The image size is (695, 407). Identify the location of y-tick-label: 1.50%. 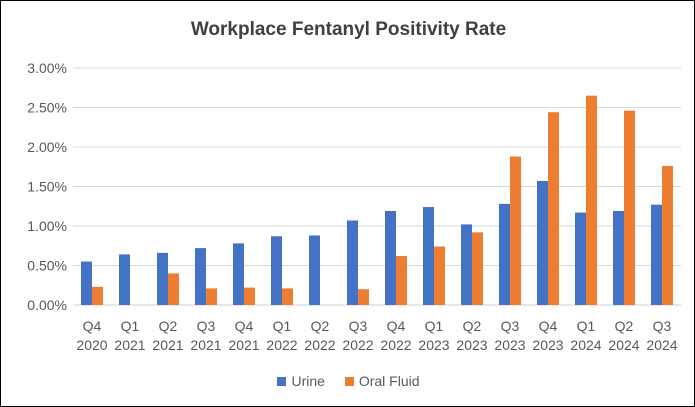
(47, 187).